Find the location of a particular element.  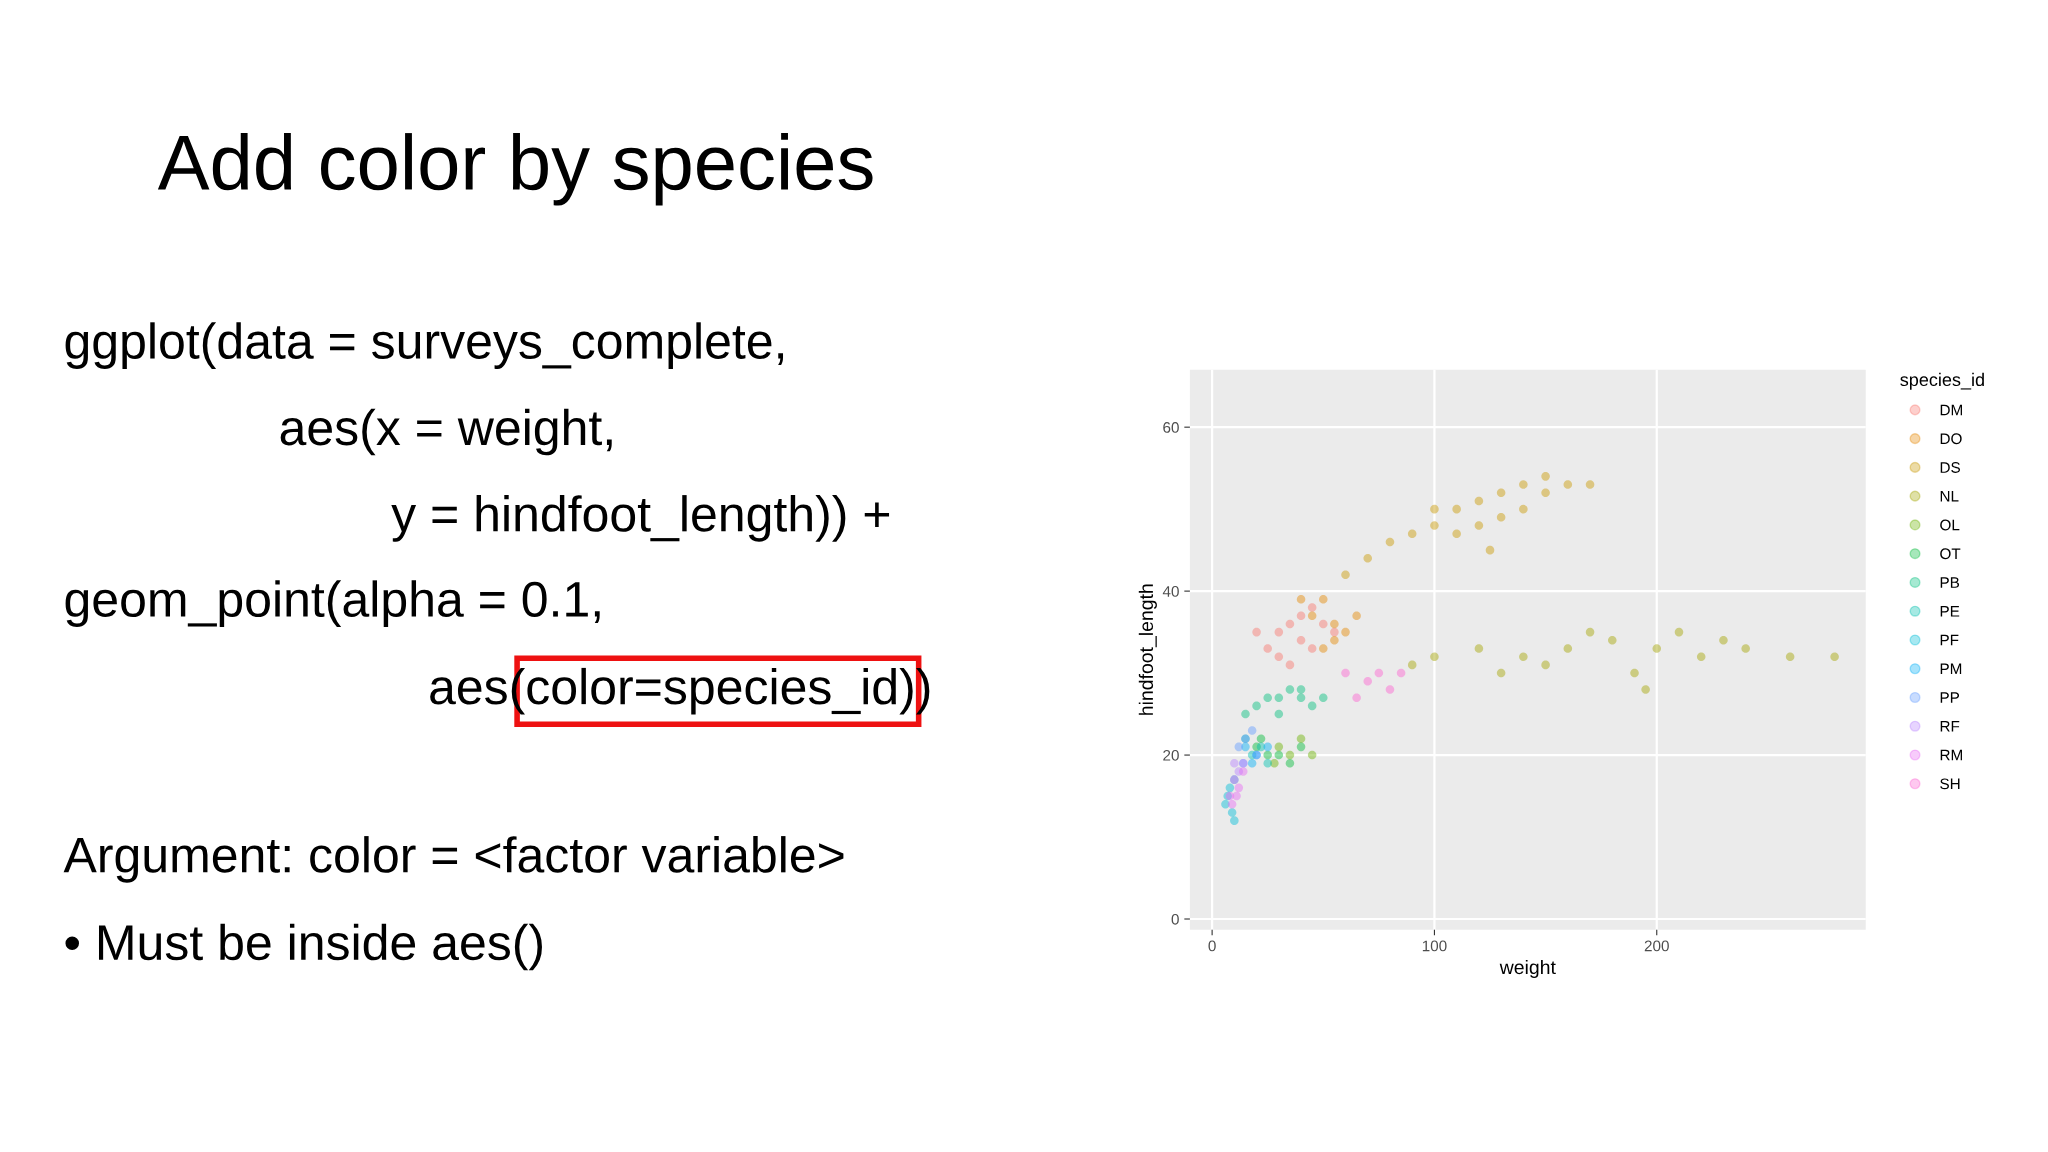

x-tick-label: 100 is located at coordinates (1434, 946).